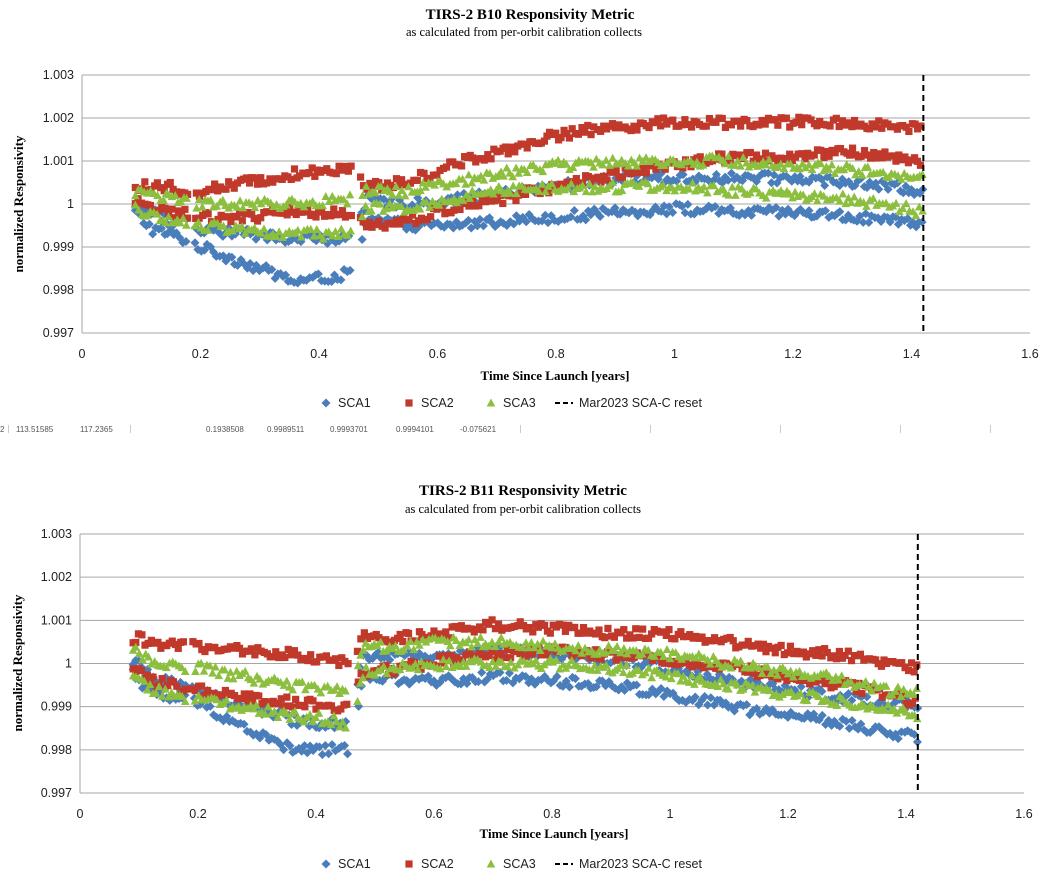 The height and width of the screenshot is (890, 1056). I want to click on y-tick-label: 1.003, so click(56, 534).